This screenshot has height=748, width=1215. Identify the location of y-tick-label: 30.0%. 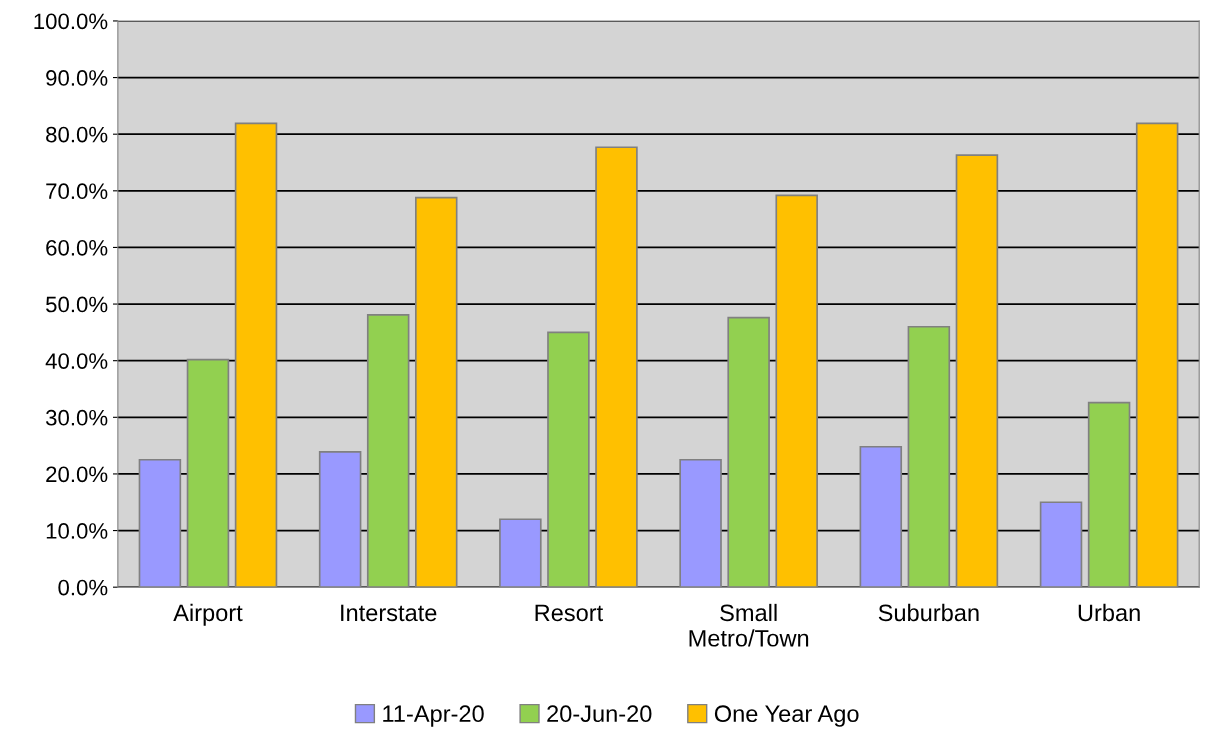
(76, 417).